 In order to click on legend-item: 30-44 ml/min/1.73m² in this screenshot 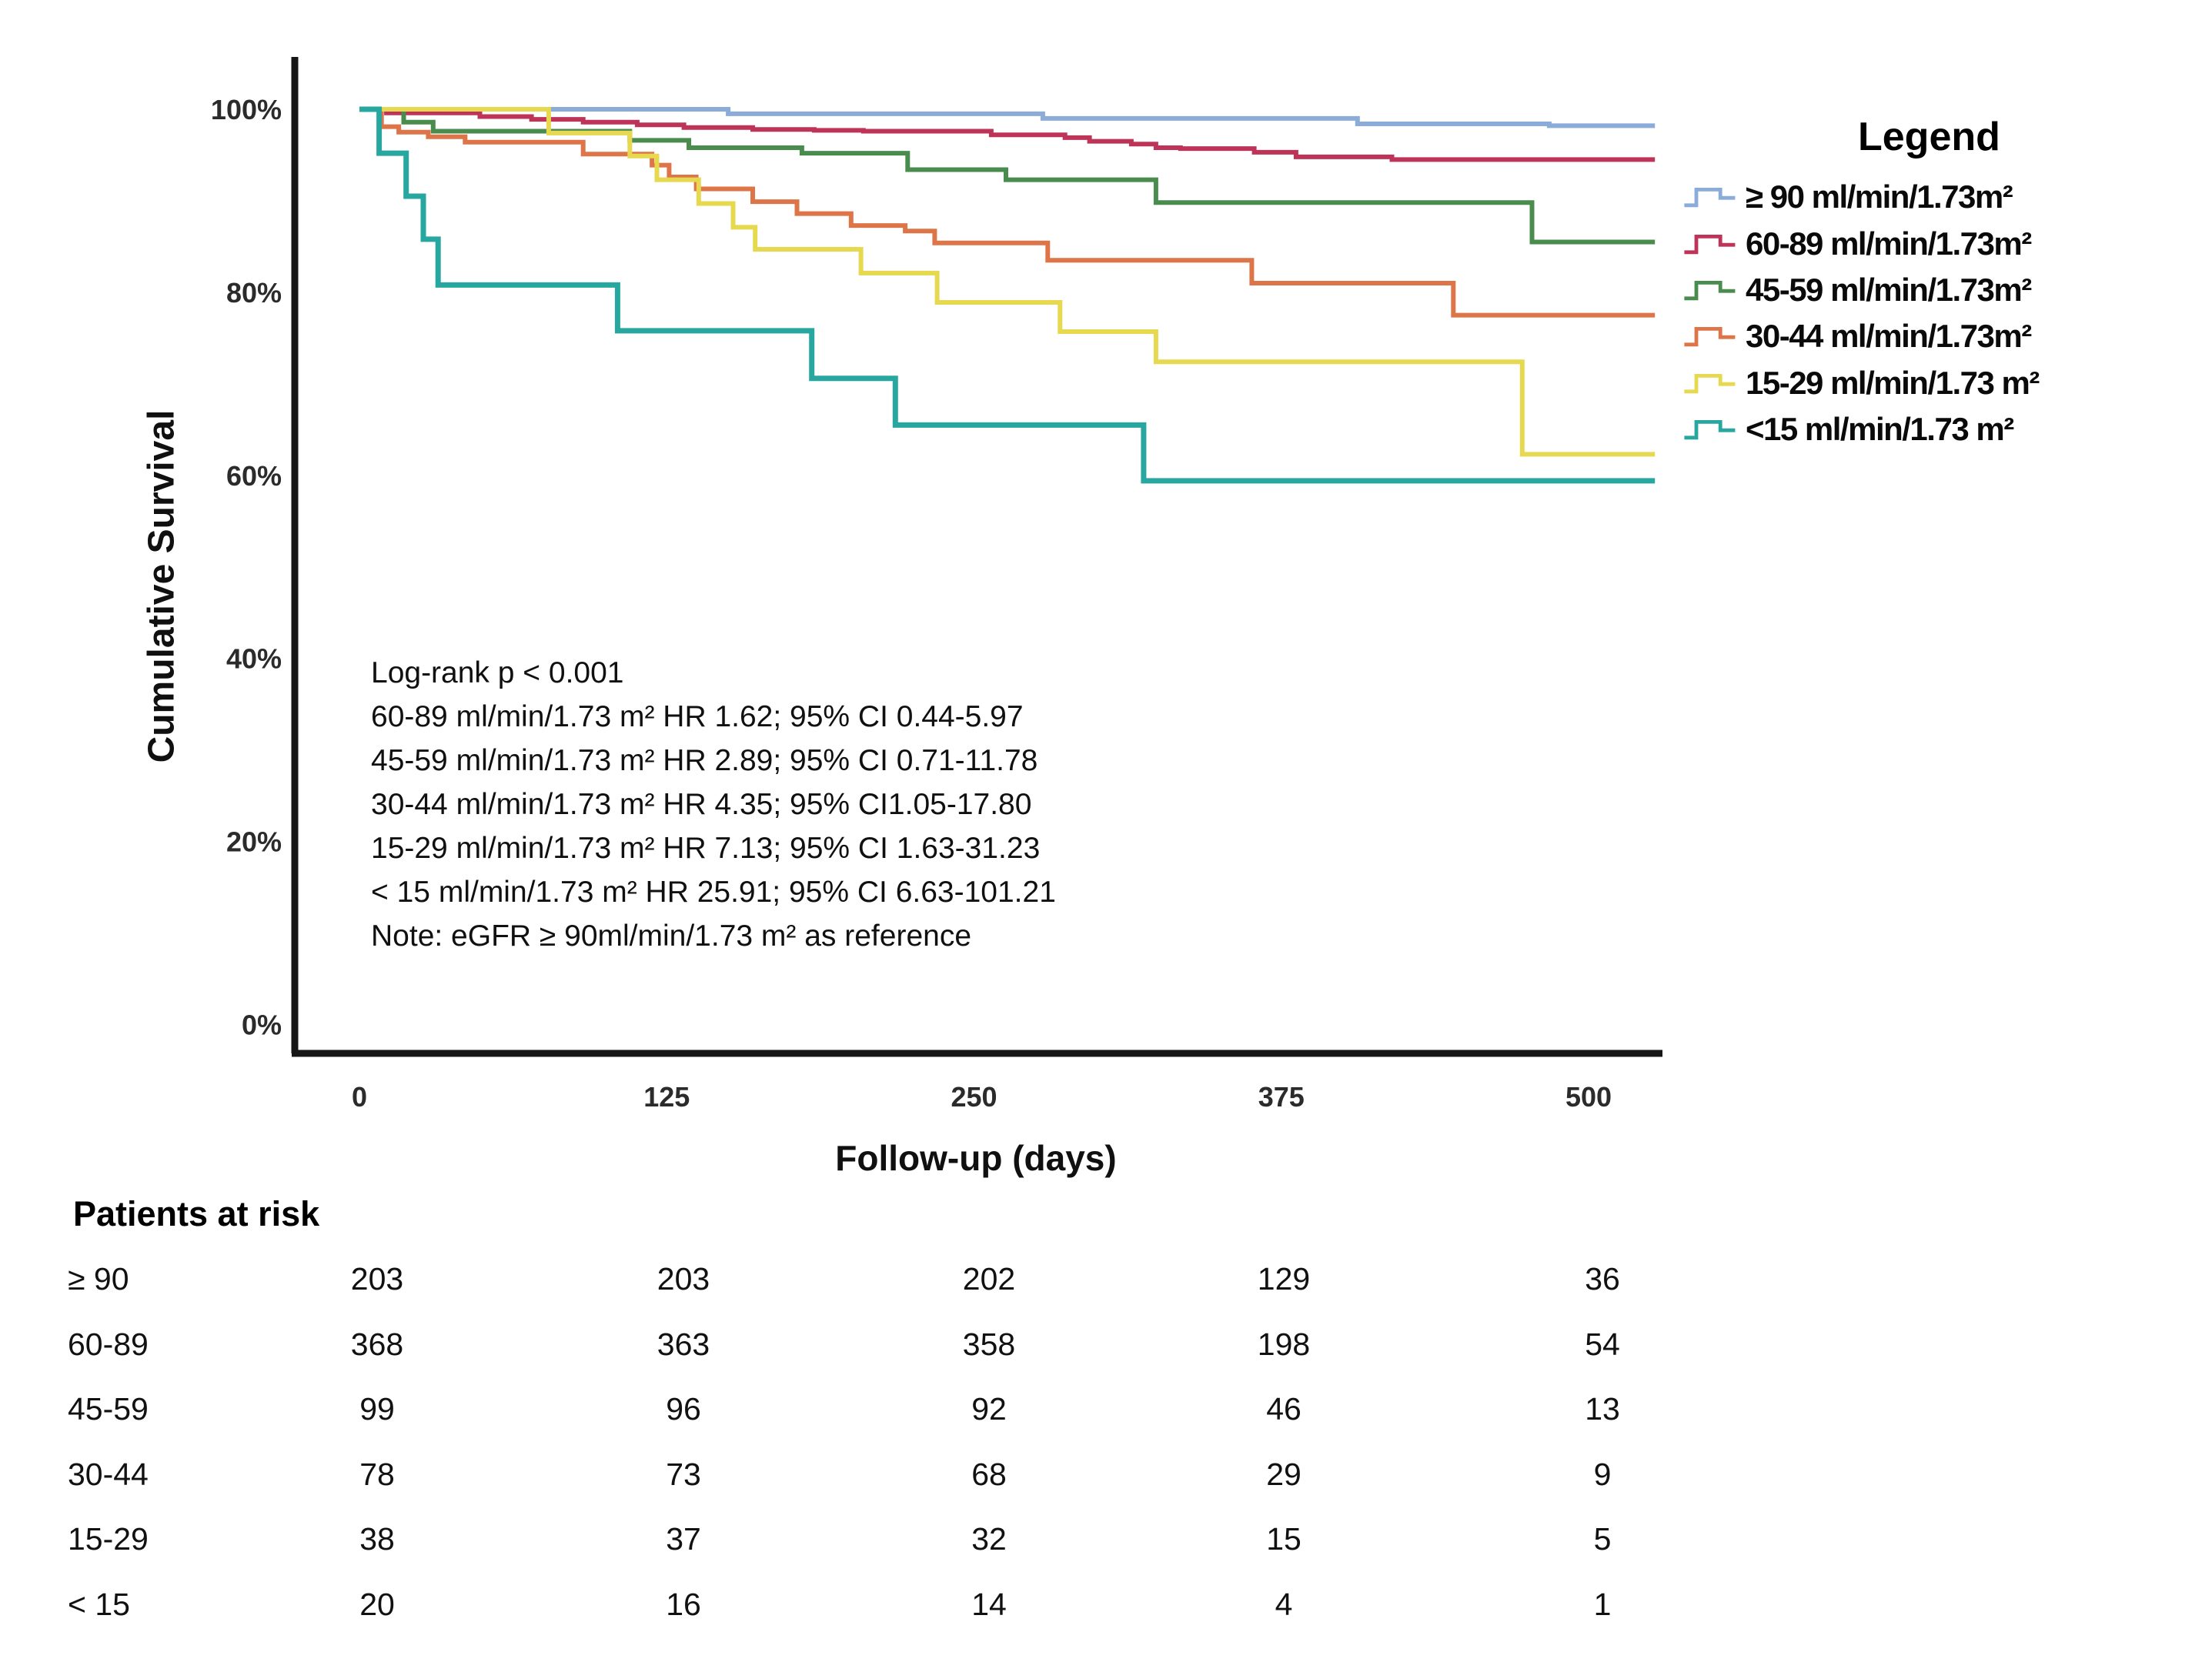, I will do `click(1947, 336)`.